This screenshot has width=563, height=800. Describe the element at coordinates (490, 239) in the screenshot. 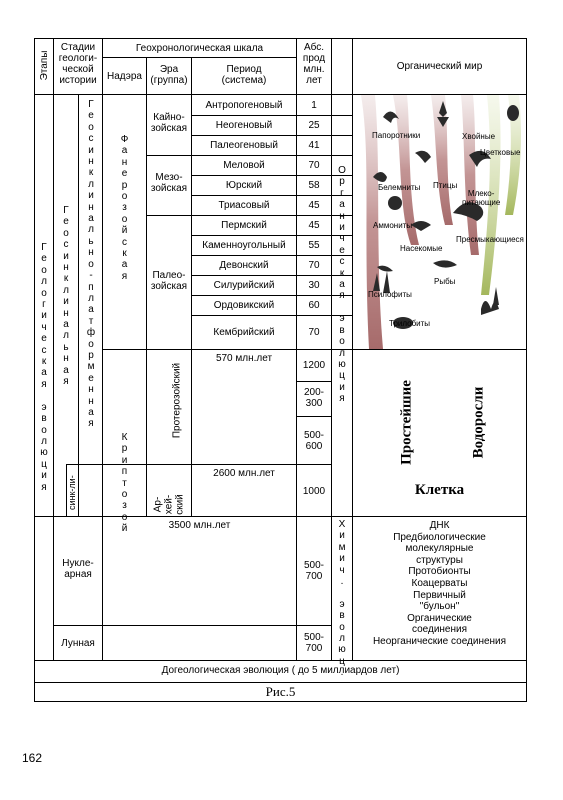

I see `org-reptiles: Пресмыкающиеся` at that location.